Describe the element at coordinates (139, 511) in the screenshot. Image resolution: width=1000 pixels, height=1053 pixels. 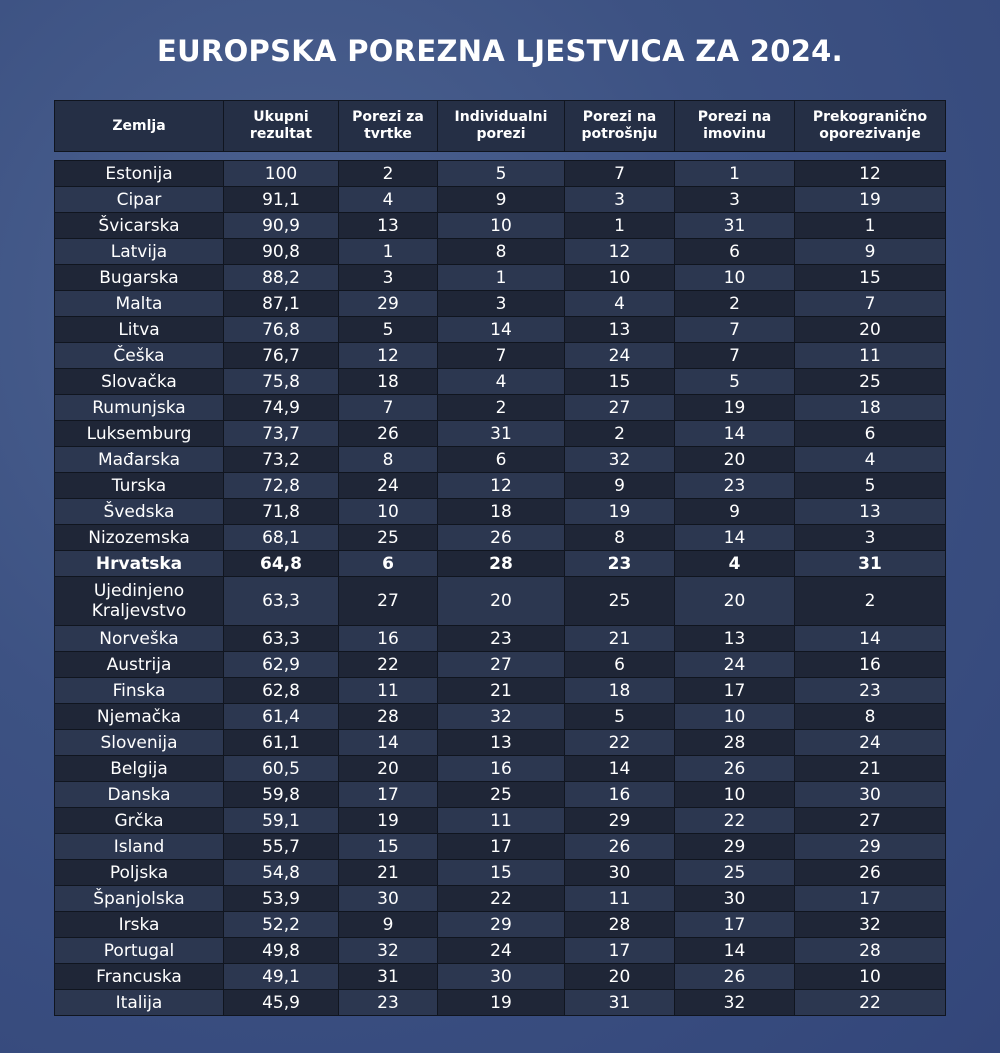
I see `country-cell: Švedska` at that location.